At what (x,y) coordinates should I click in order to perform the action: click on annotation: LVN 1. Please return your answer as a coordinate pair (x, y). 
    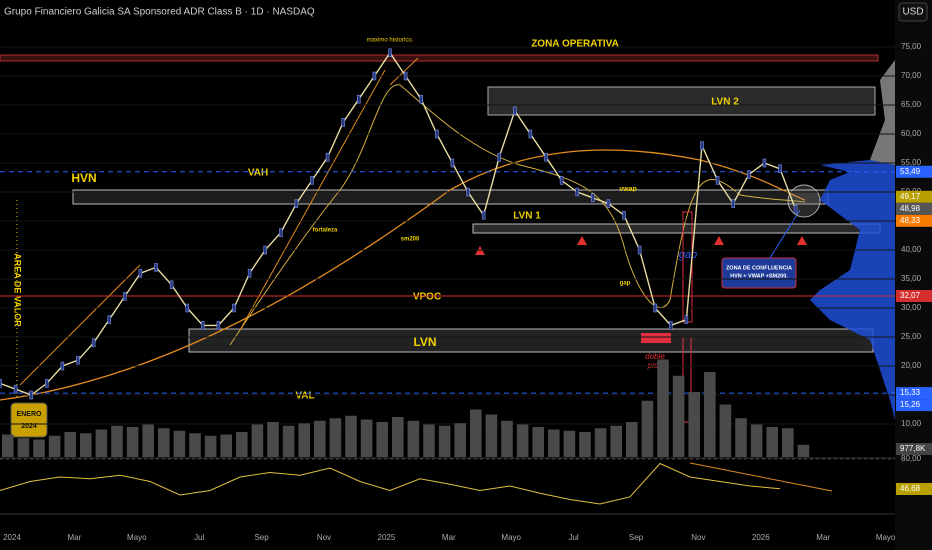
    Looking at the image, I should click on (527, 216).